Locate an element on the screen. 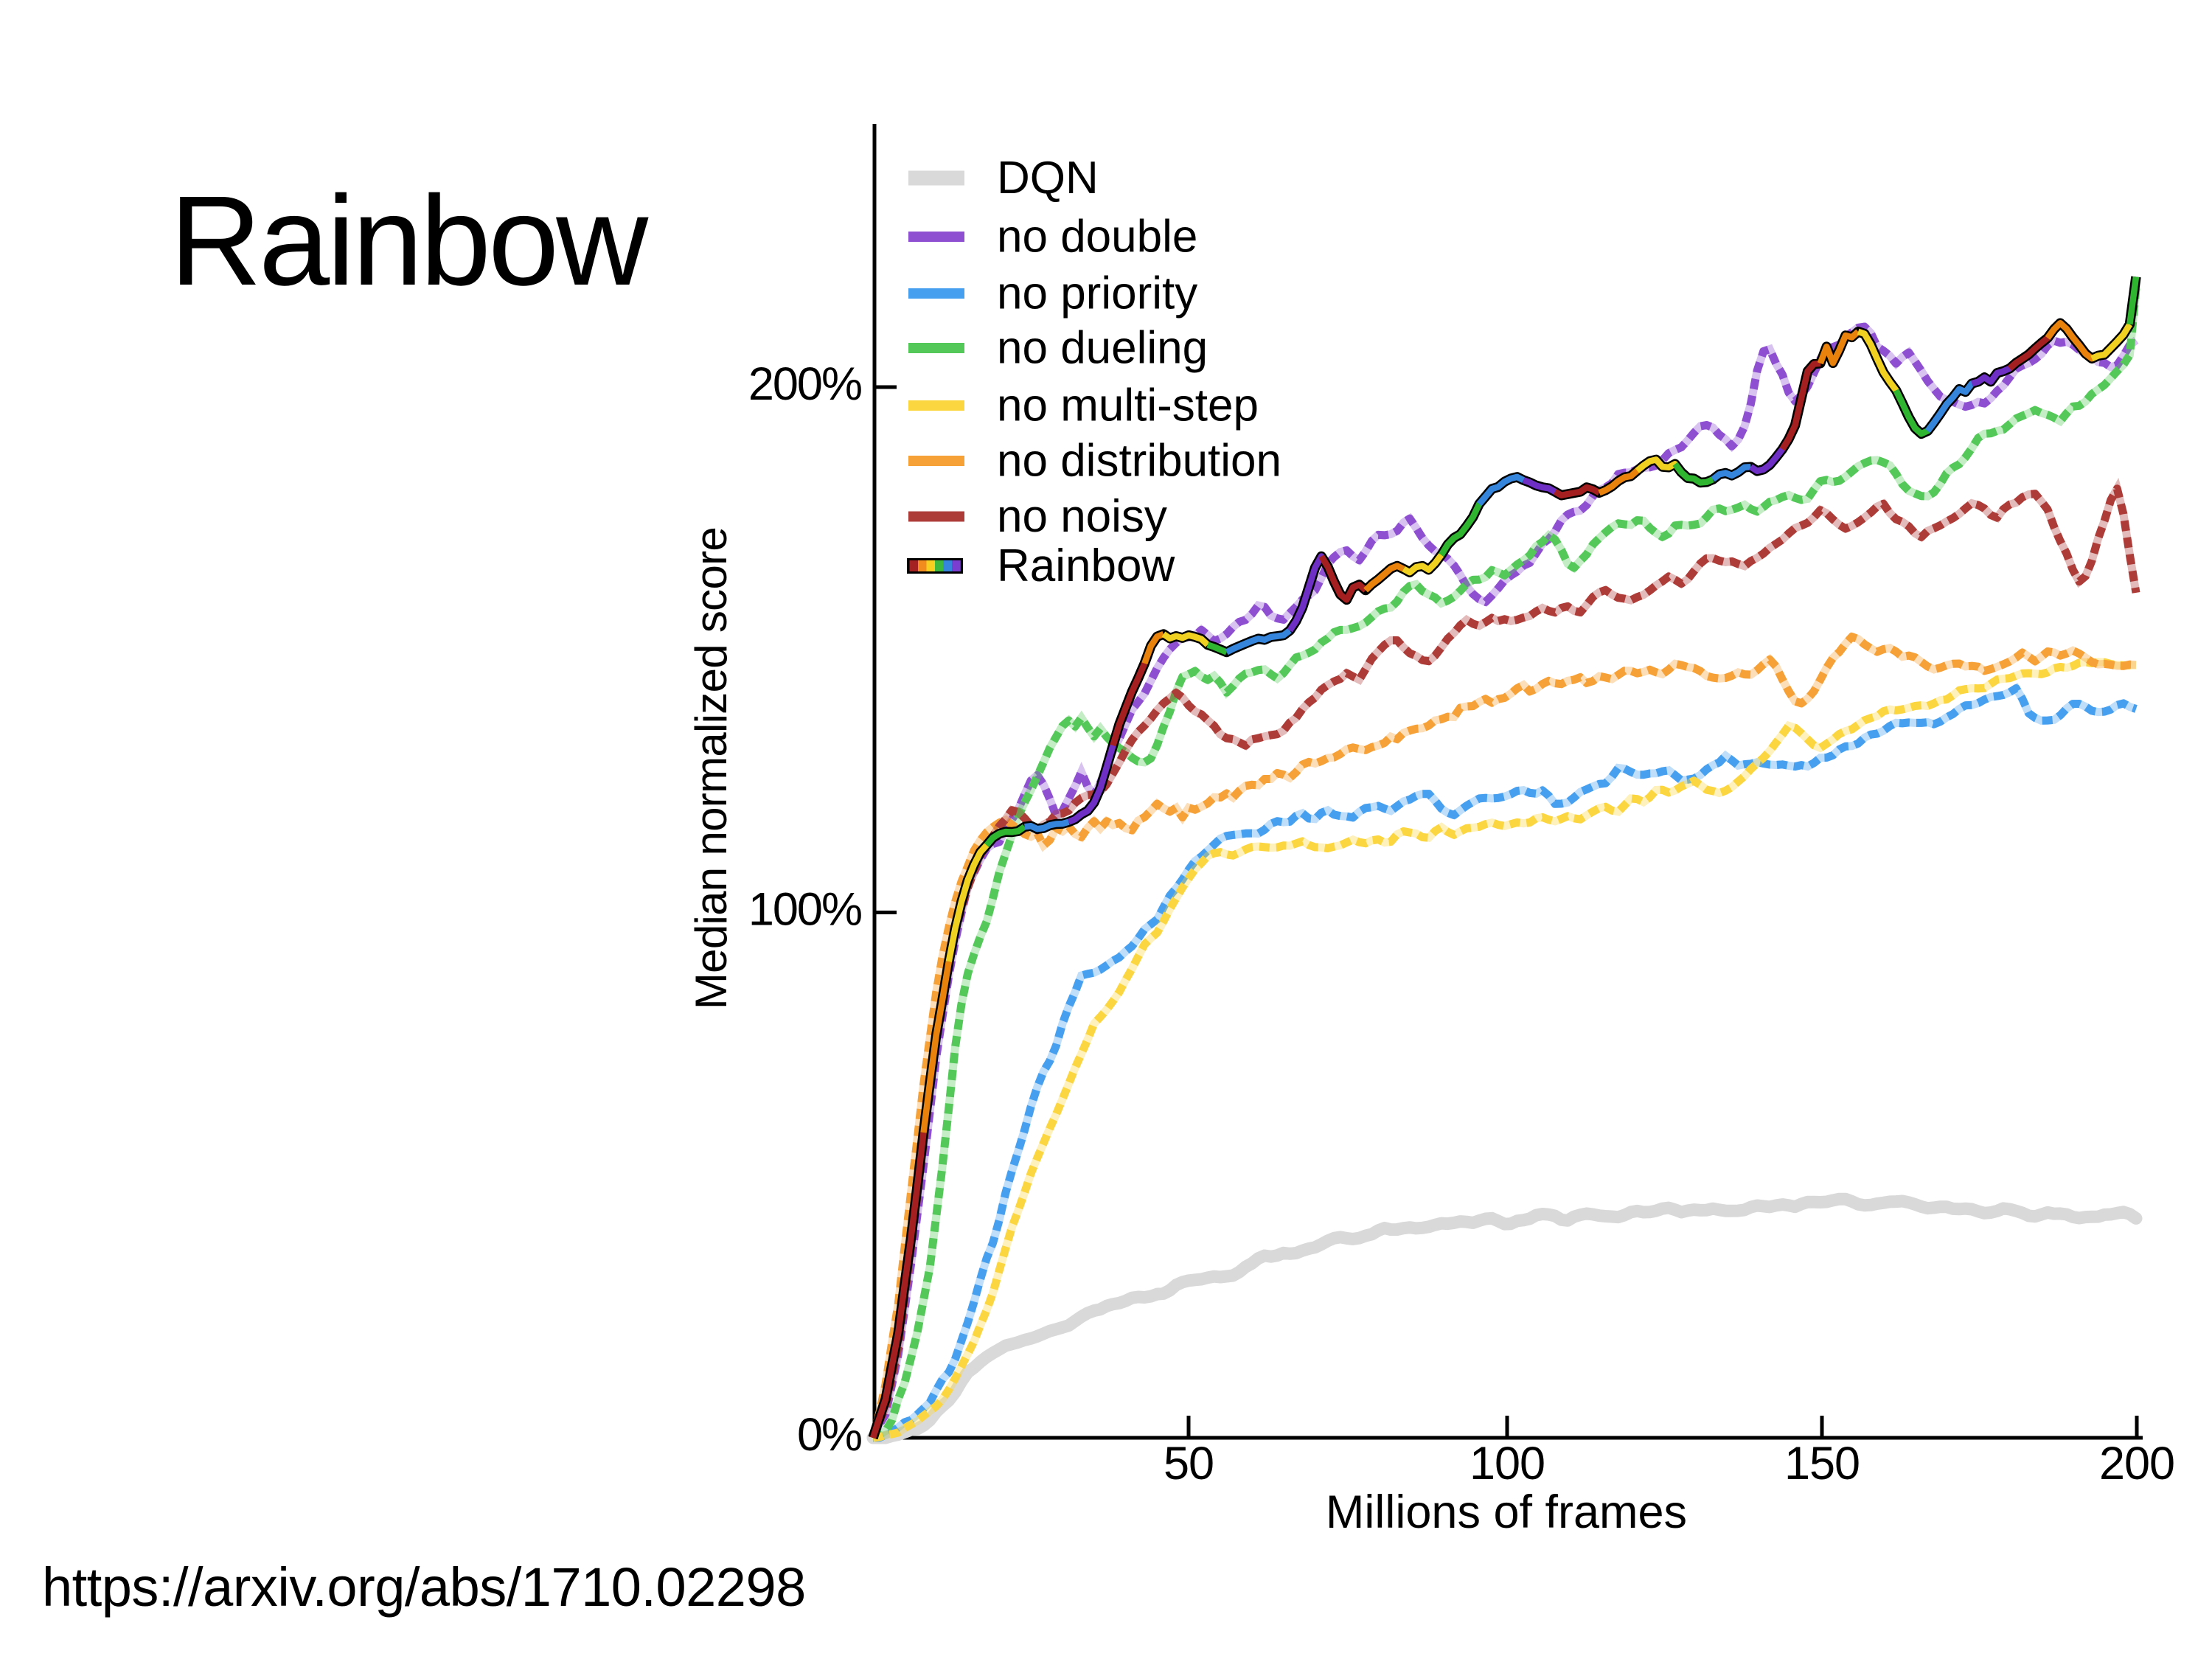 The width and height of the screenshot is (2212, 1659). svg-text: no dueling is located at coordinates (1102, 348).